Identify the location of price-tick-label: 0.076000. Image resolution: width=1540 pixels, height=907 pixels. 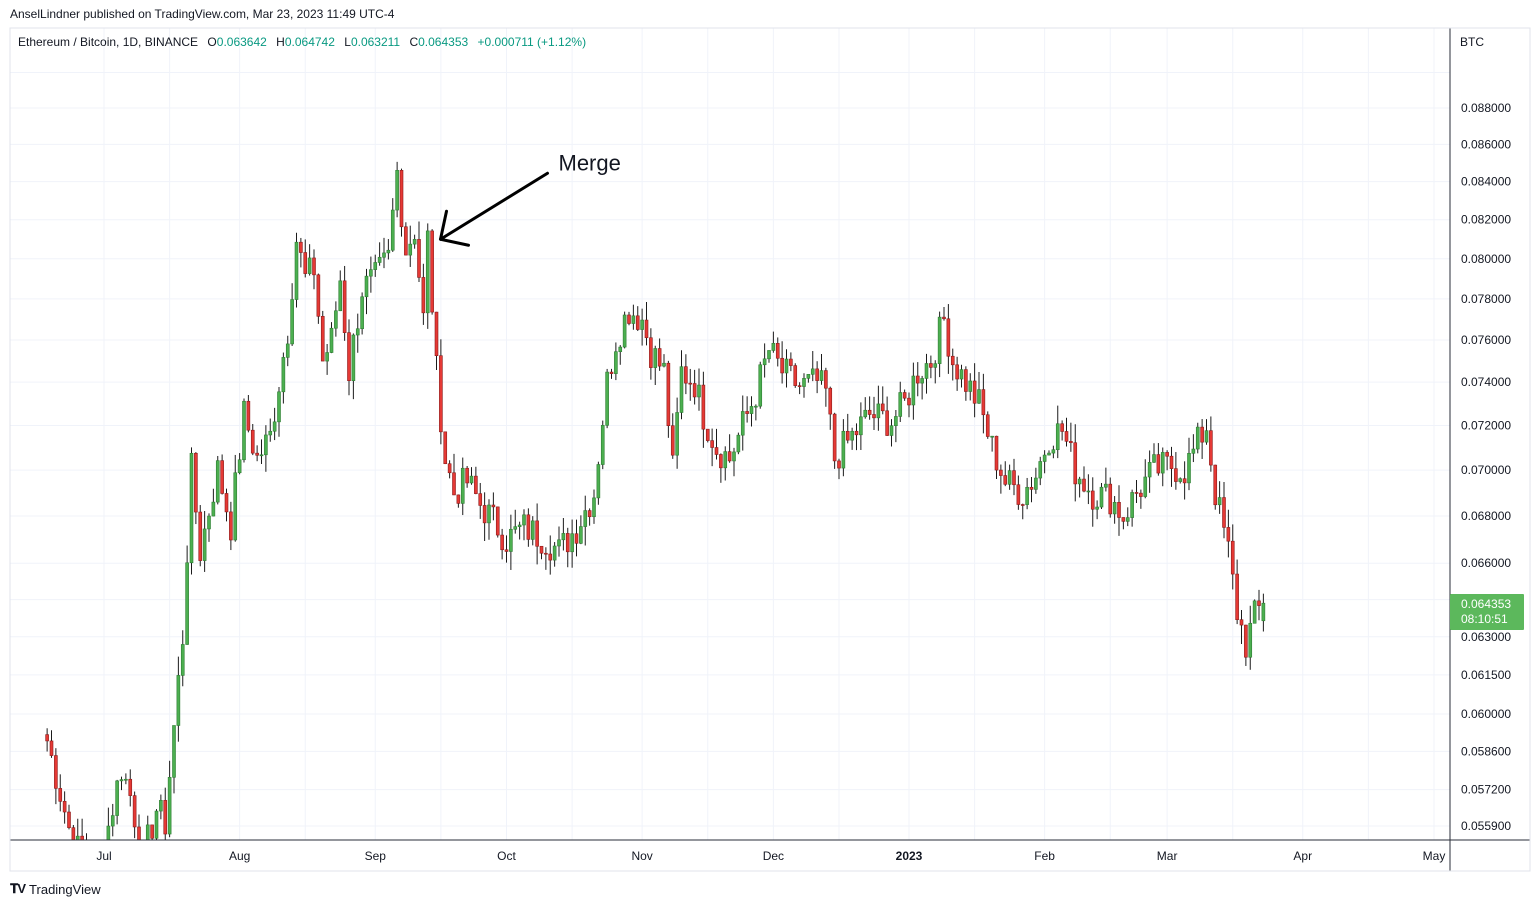
(1486, 340).